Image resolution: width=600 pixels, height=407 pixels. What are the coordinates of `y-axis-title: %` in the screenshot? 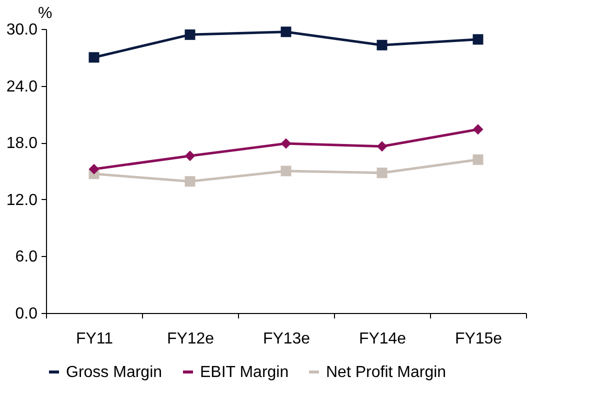 It's located at (45, 13).